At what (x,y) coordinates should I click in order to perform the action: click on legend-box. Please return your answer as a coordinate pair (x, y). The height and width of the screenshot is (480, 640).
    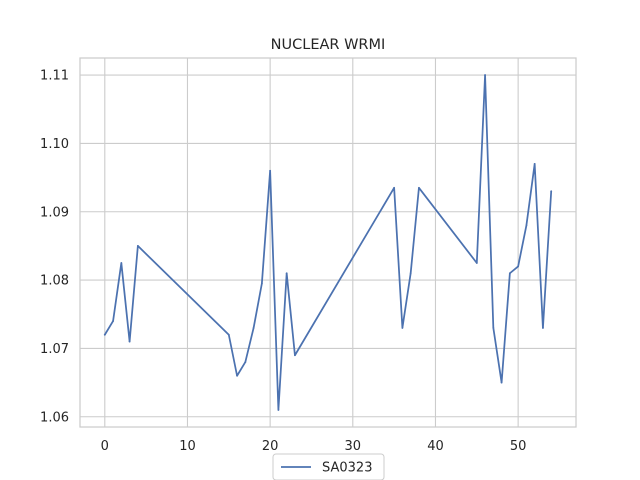
    Looking at the image, I should click on (328, 466).